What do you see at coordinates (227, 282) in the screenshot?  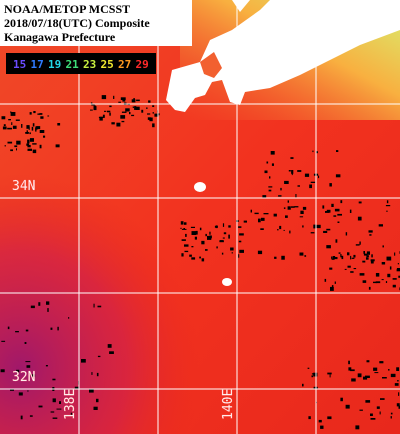 I see `island` at bounding box center [227, 282].